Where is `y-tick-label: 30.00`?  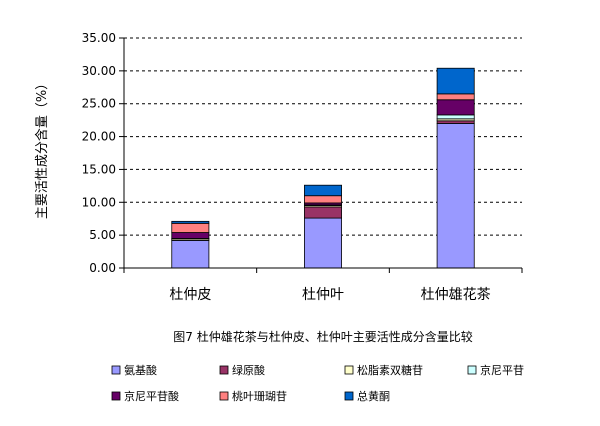
y-tick-label: 30.00 is located at coordinates (99, 71).